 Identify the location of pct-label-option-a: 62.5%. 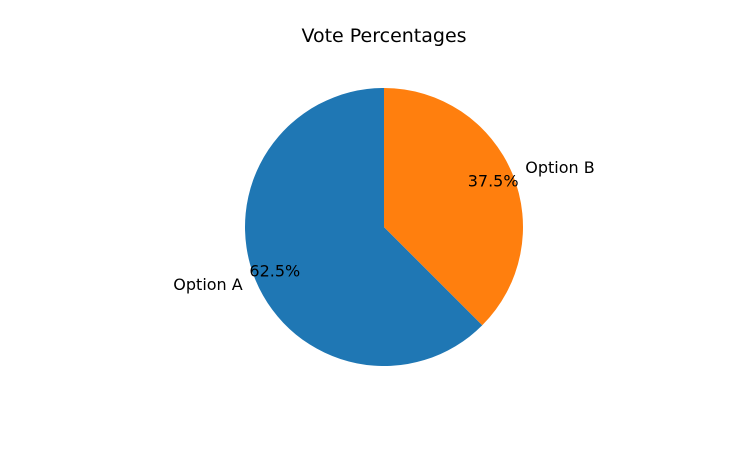
(274, 271).